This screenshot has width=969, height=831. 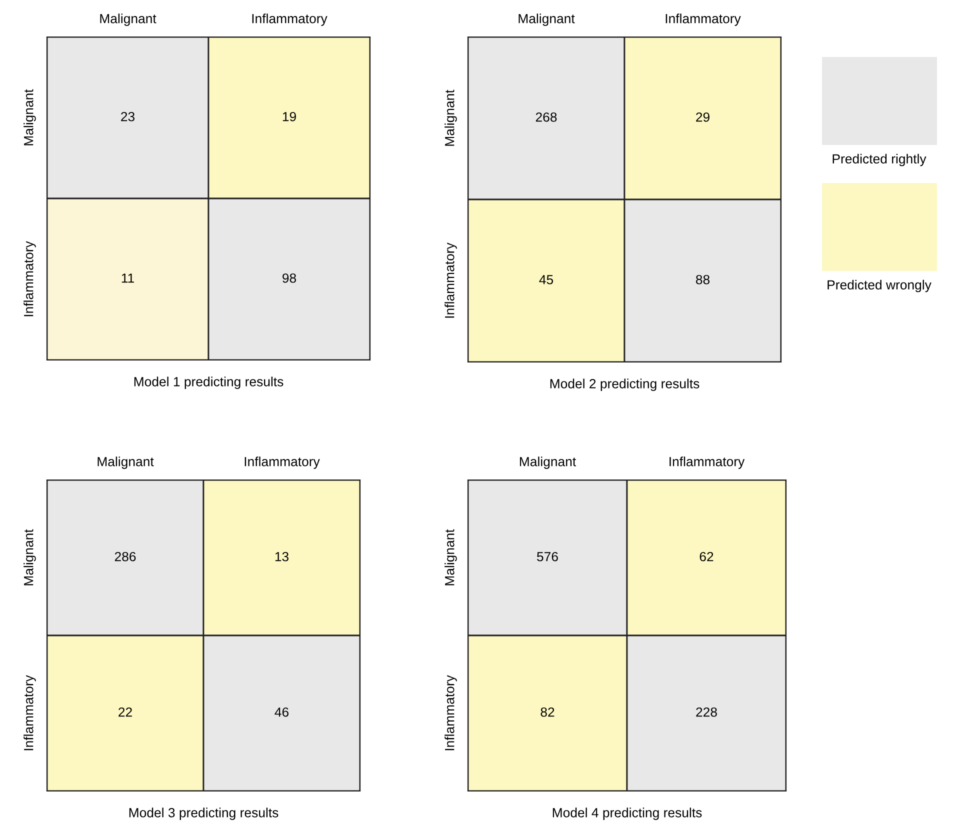 I want to click on data-label: 268, so click(x=546, y=117).